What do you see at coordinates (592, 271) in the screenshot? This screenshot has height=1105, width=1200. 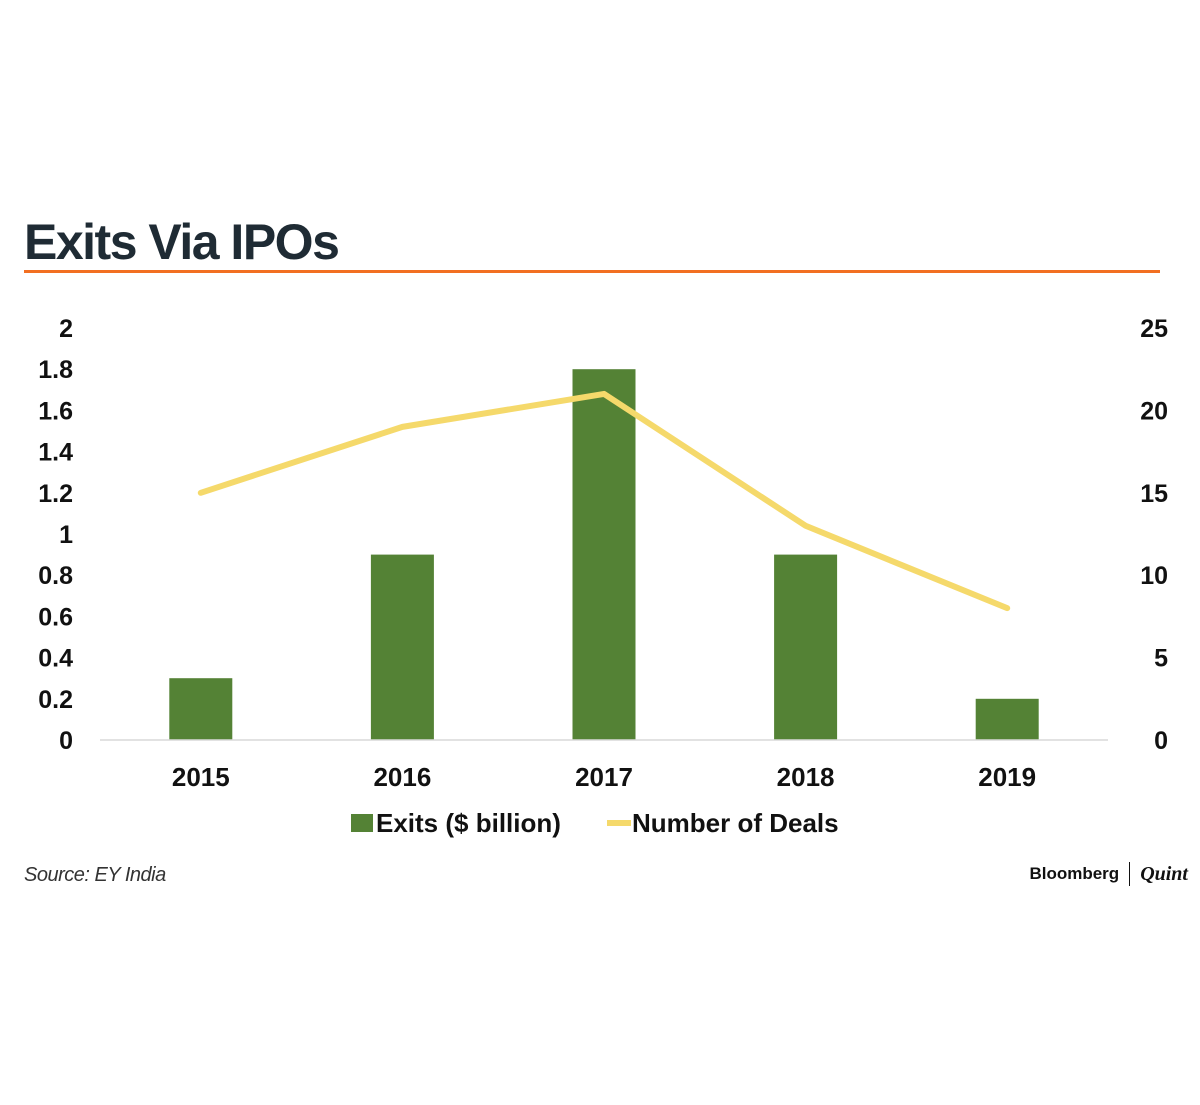 I see `title-rule` at bounding box center [592, 271].